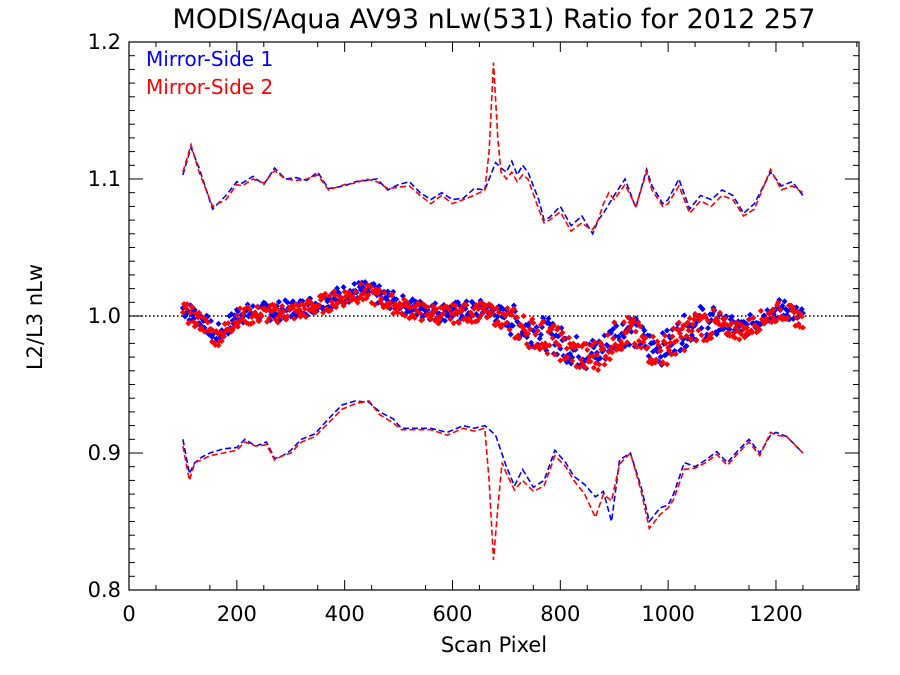  Describe the element at coordinates (104, 453) in the screenshot. I see `y-tick-label: 0.9` at that location.